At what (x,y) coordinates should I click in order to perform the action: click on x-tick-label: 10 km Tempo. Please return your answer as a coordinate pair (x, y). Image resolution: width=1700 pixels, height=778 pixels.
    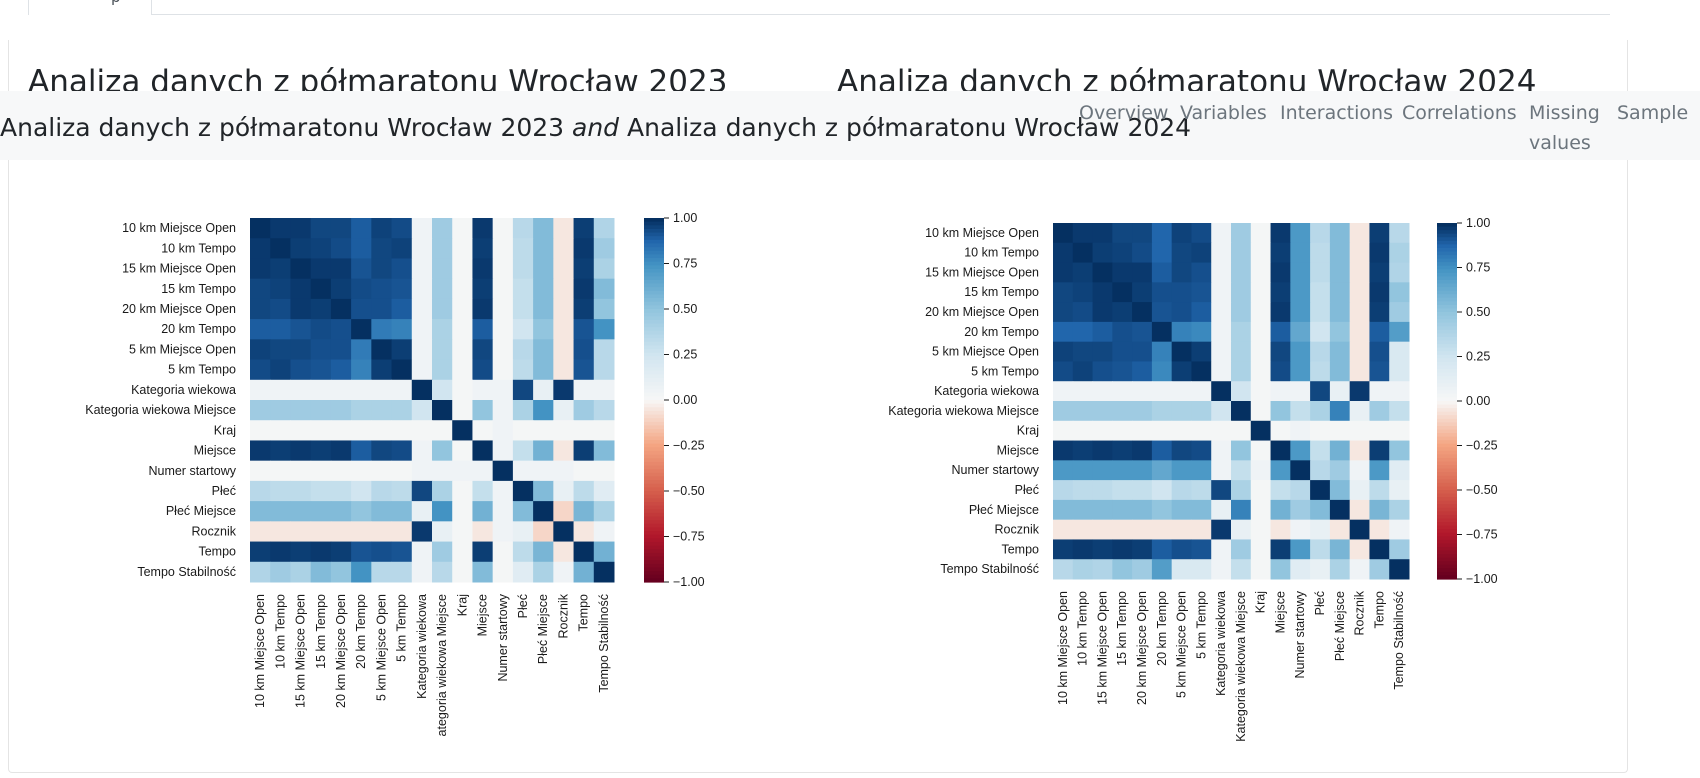
    Looking at the image, I should click on (280, 631).